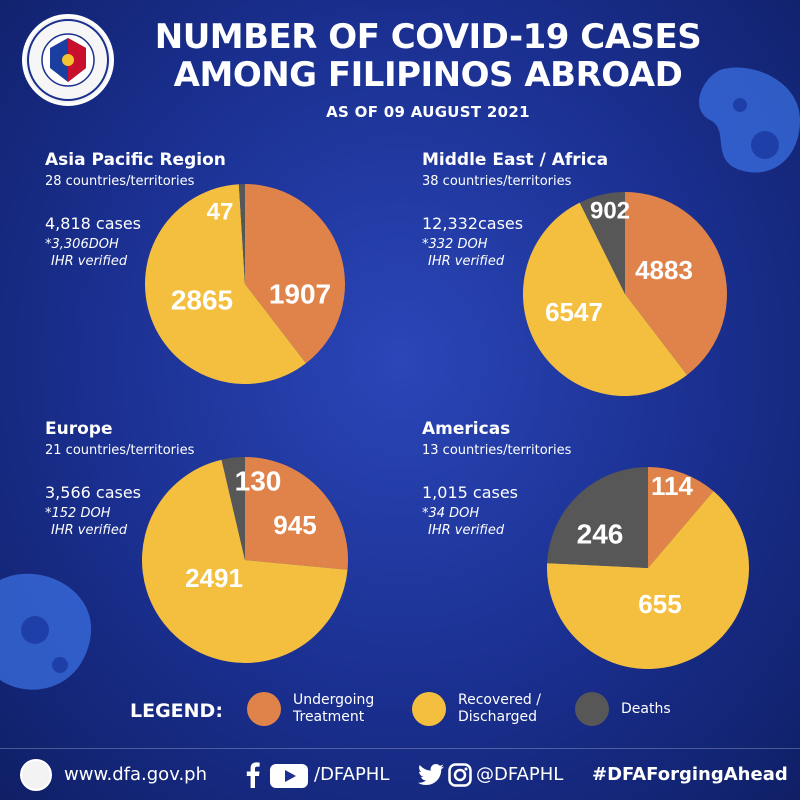 This screenshot has width=800, height=800. I want to click on middle-east-africa-cases: 12,332cases, so click(473, 223).